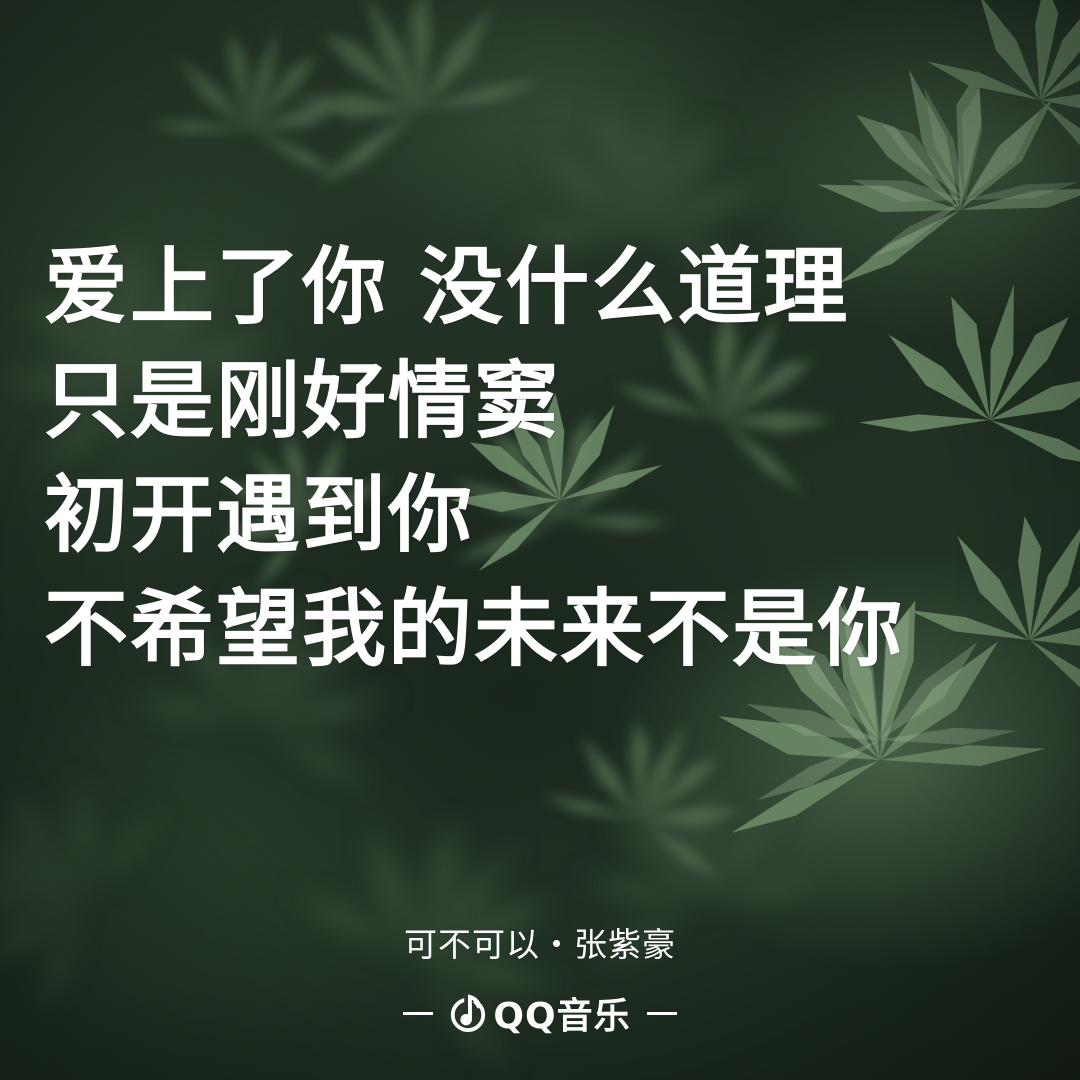 Image resolution: width=1080 pixels, height=1080 pixels. I want to click on qq-music-note-icon, so click(468, 1013).